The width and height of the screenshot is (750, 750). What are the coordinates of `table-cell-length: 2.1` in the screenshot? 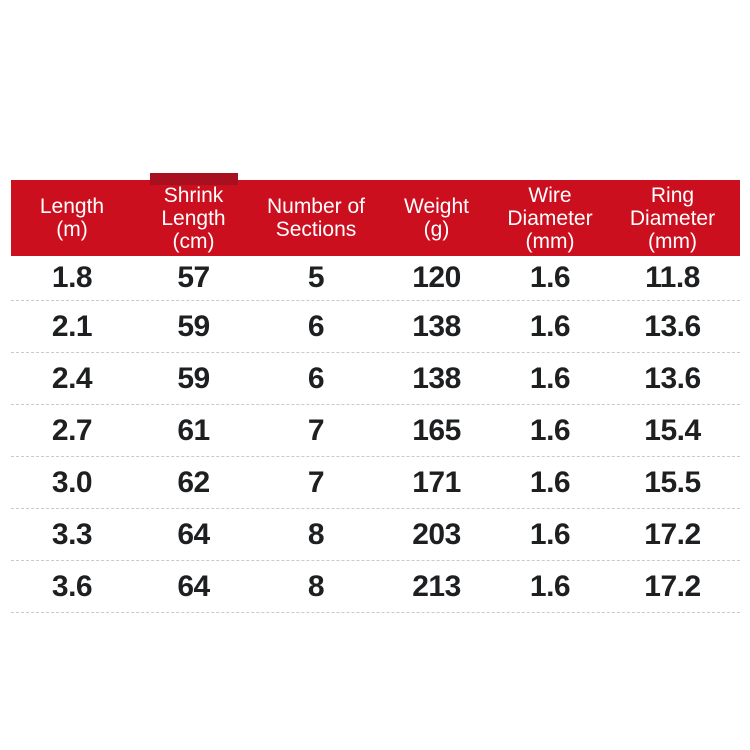 It's located at (72, 326).